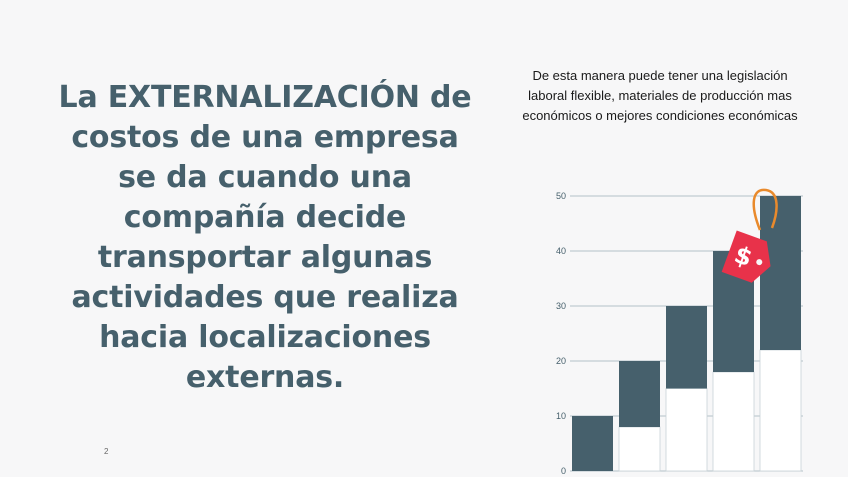 The height and width of the screenshot is (477, 848). I want to click on y-tick-label: 0, so click(563, 471).